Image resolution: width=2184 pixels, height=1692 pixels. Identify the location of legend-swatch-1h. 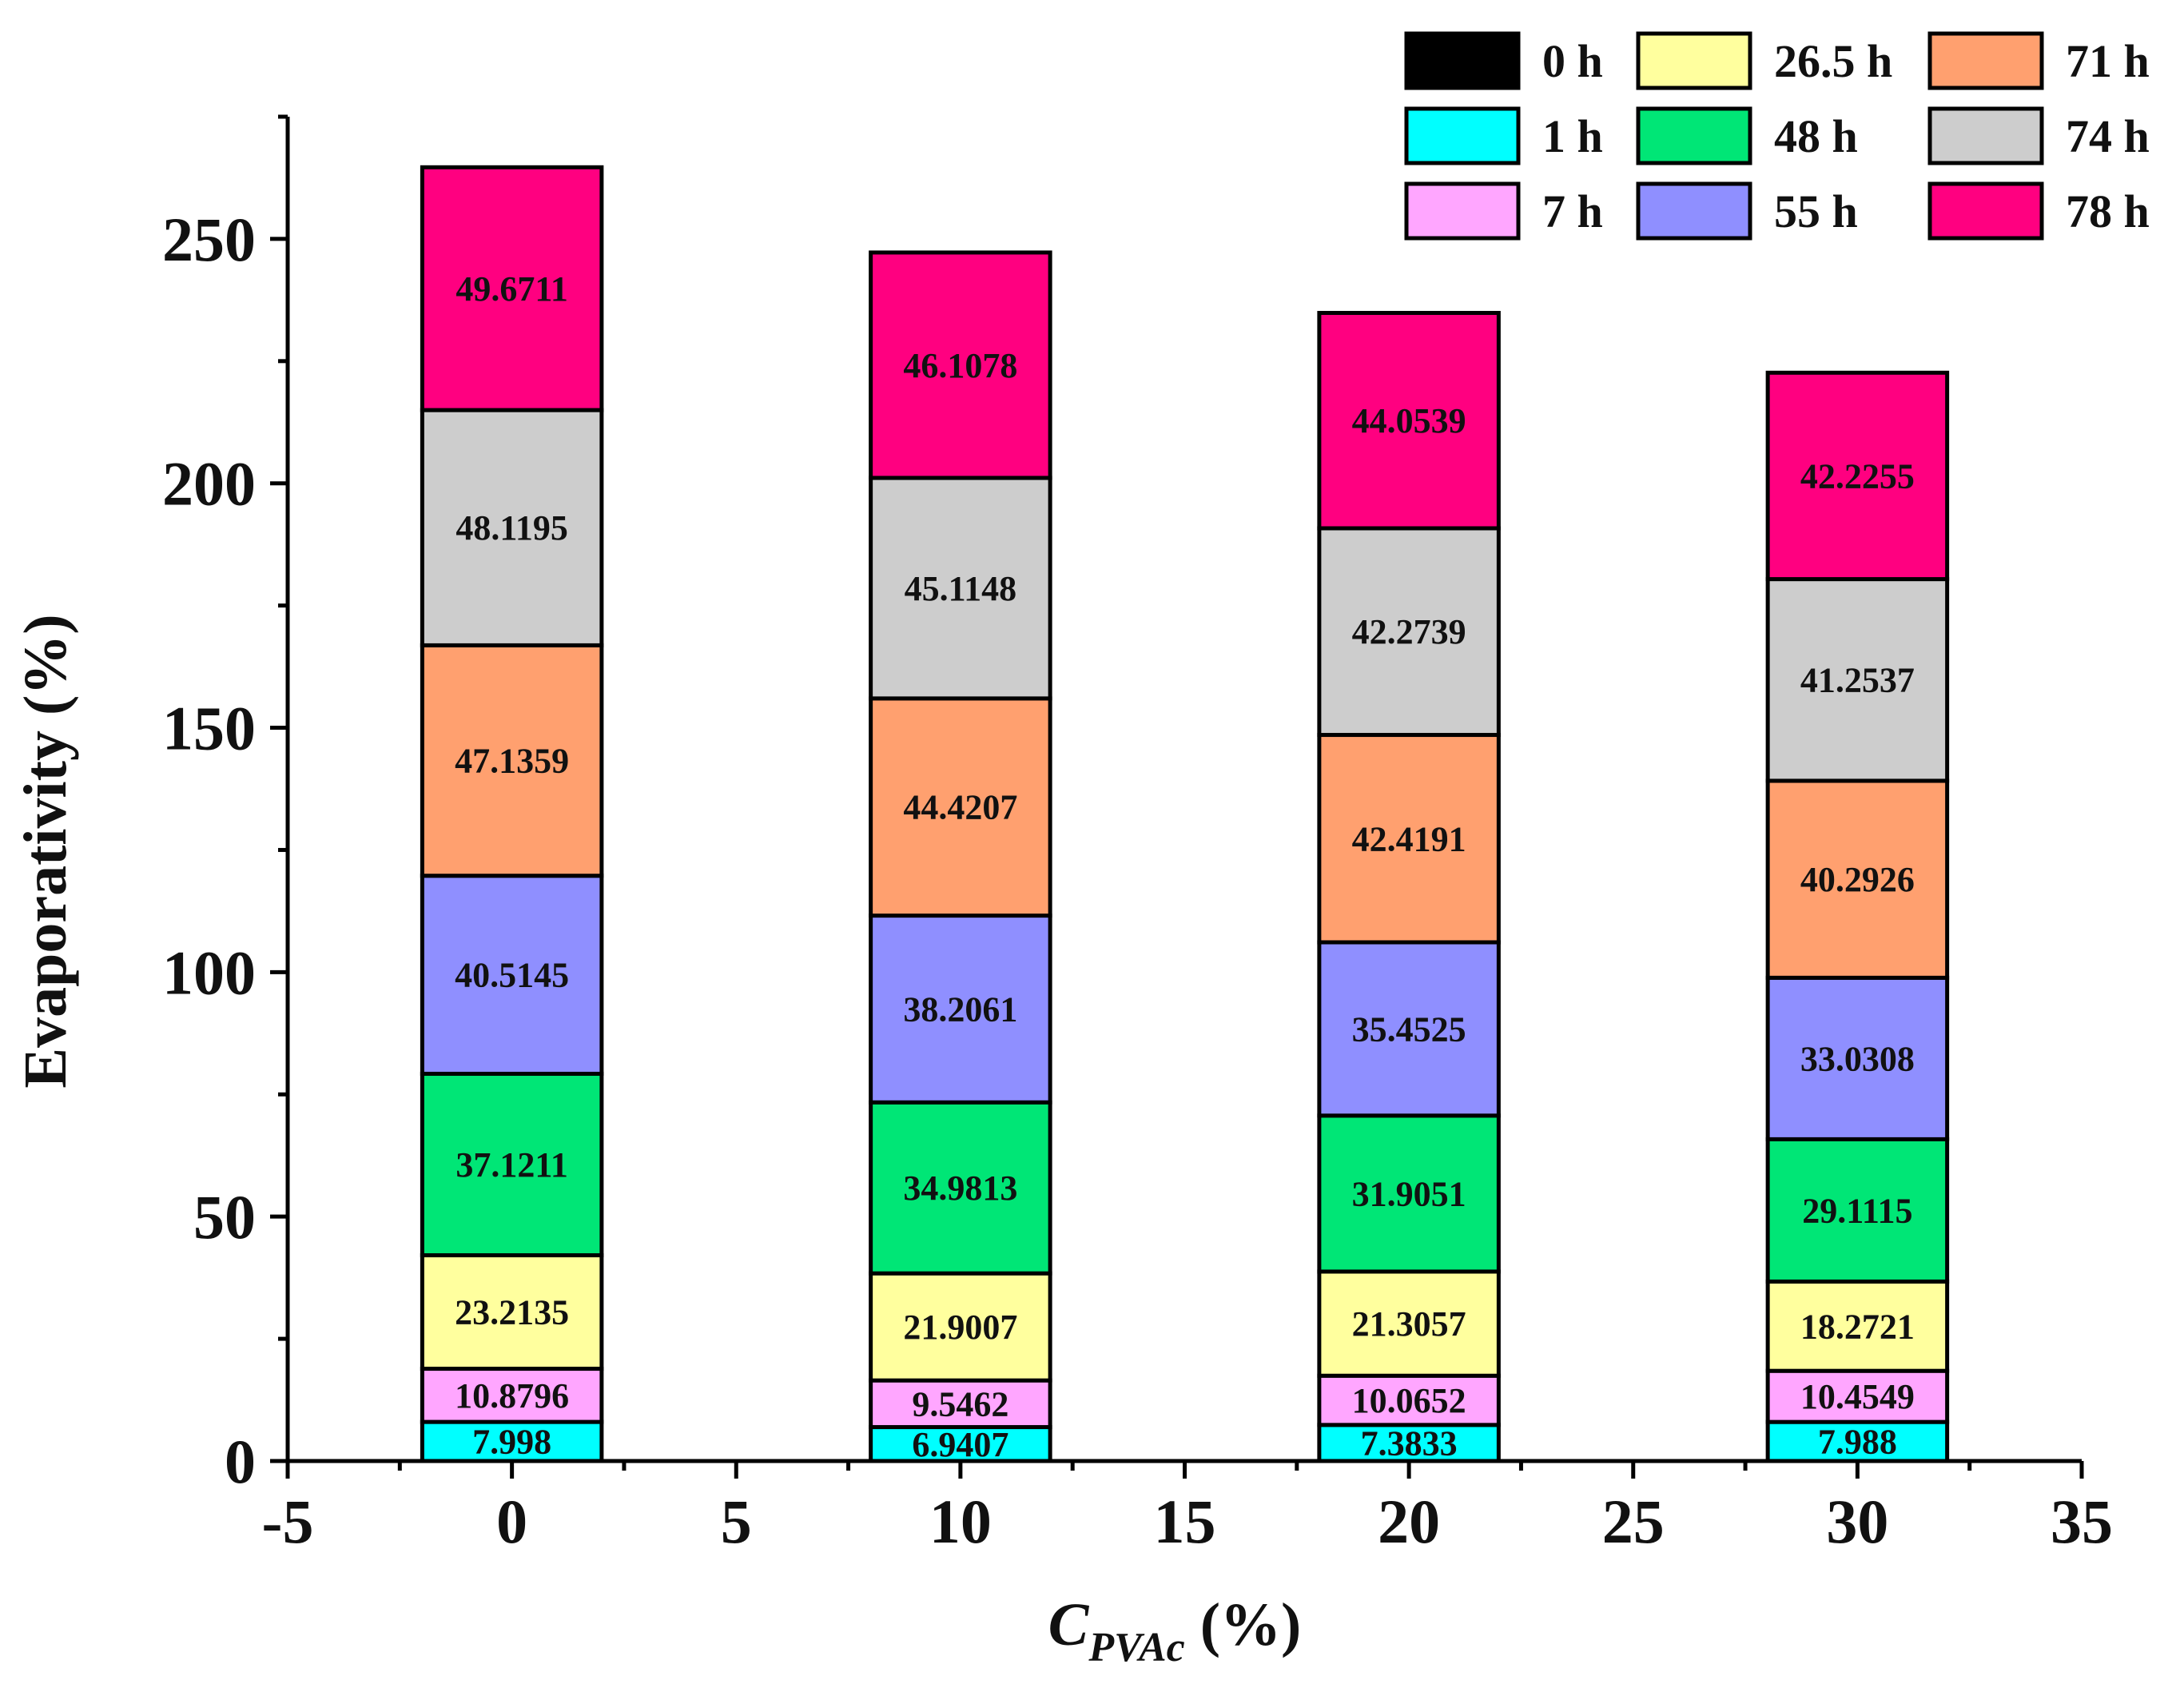
(1462, 136).